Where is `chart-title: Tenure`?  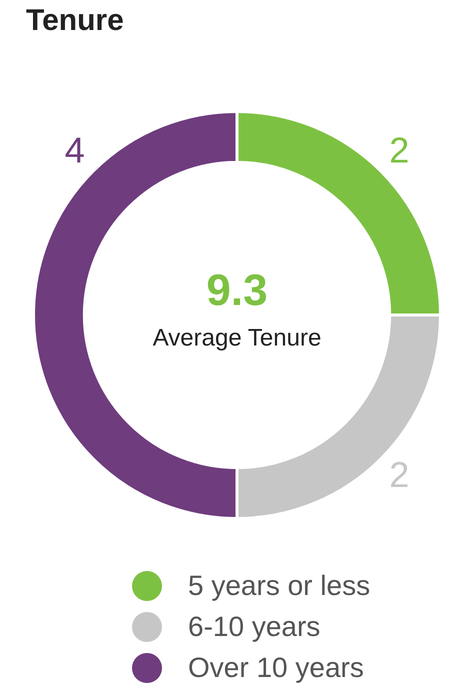 chart-title: Tenure is located at coordinates (75, 21).